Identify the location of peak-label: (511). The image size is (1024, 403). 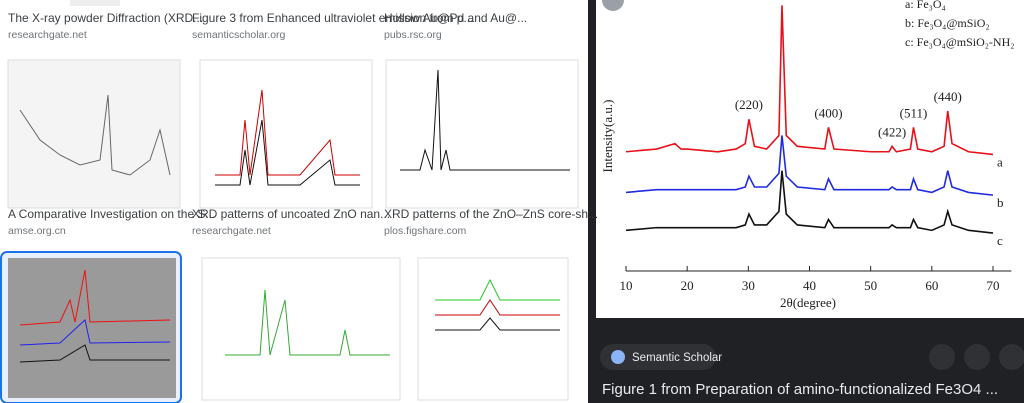
(914, 112).